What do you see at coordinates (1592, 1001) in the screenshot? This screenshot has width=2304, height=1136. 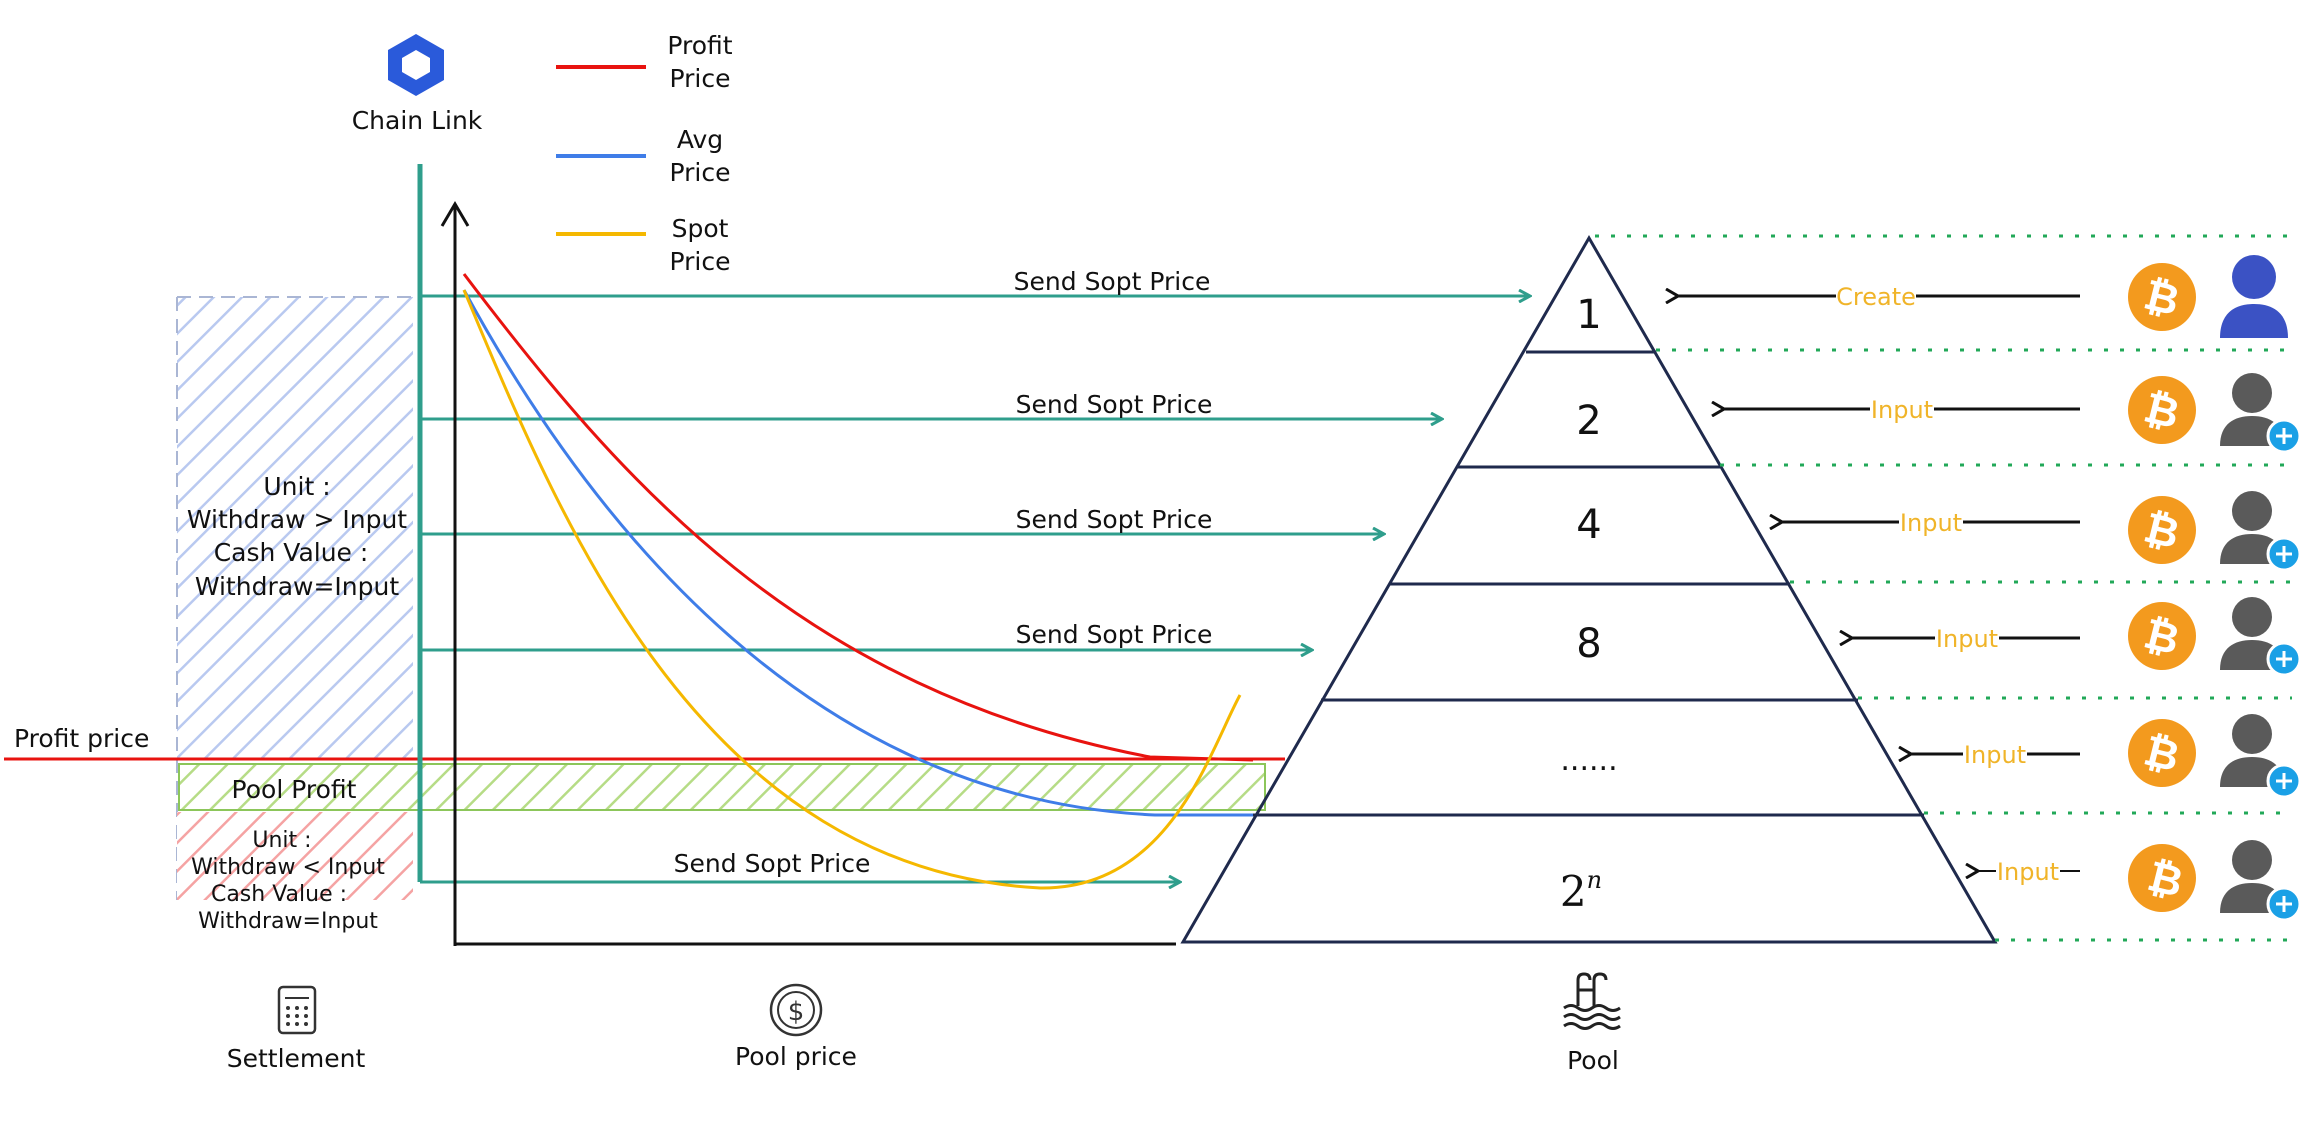 I see `pool-icon` at bounding box center [1592, 1001].